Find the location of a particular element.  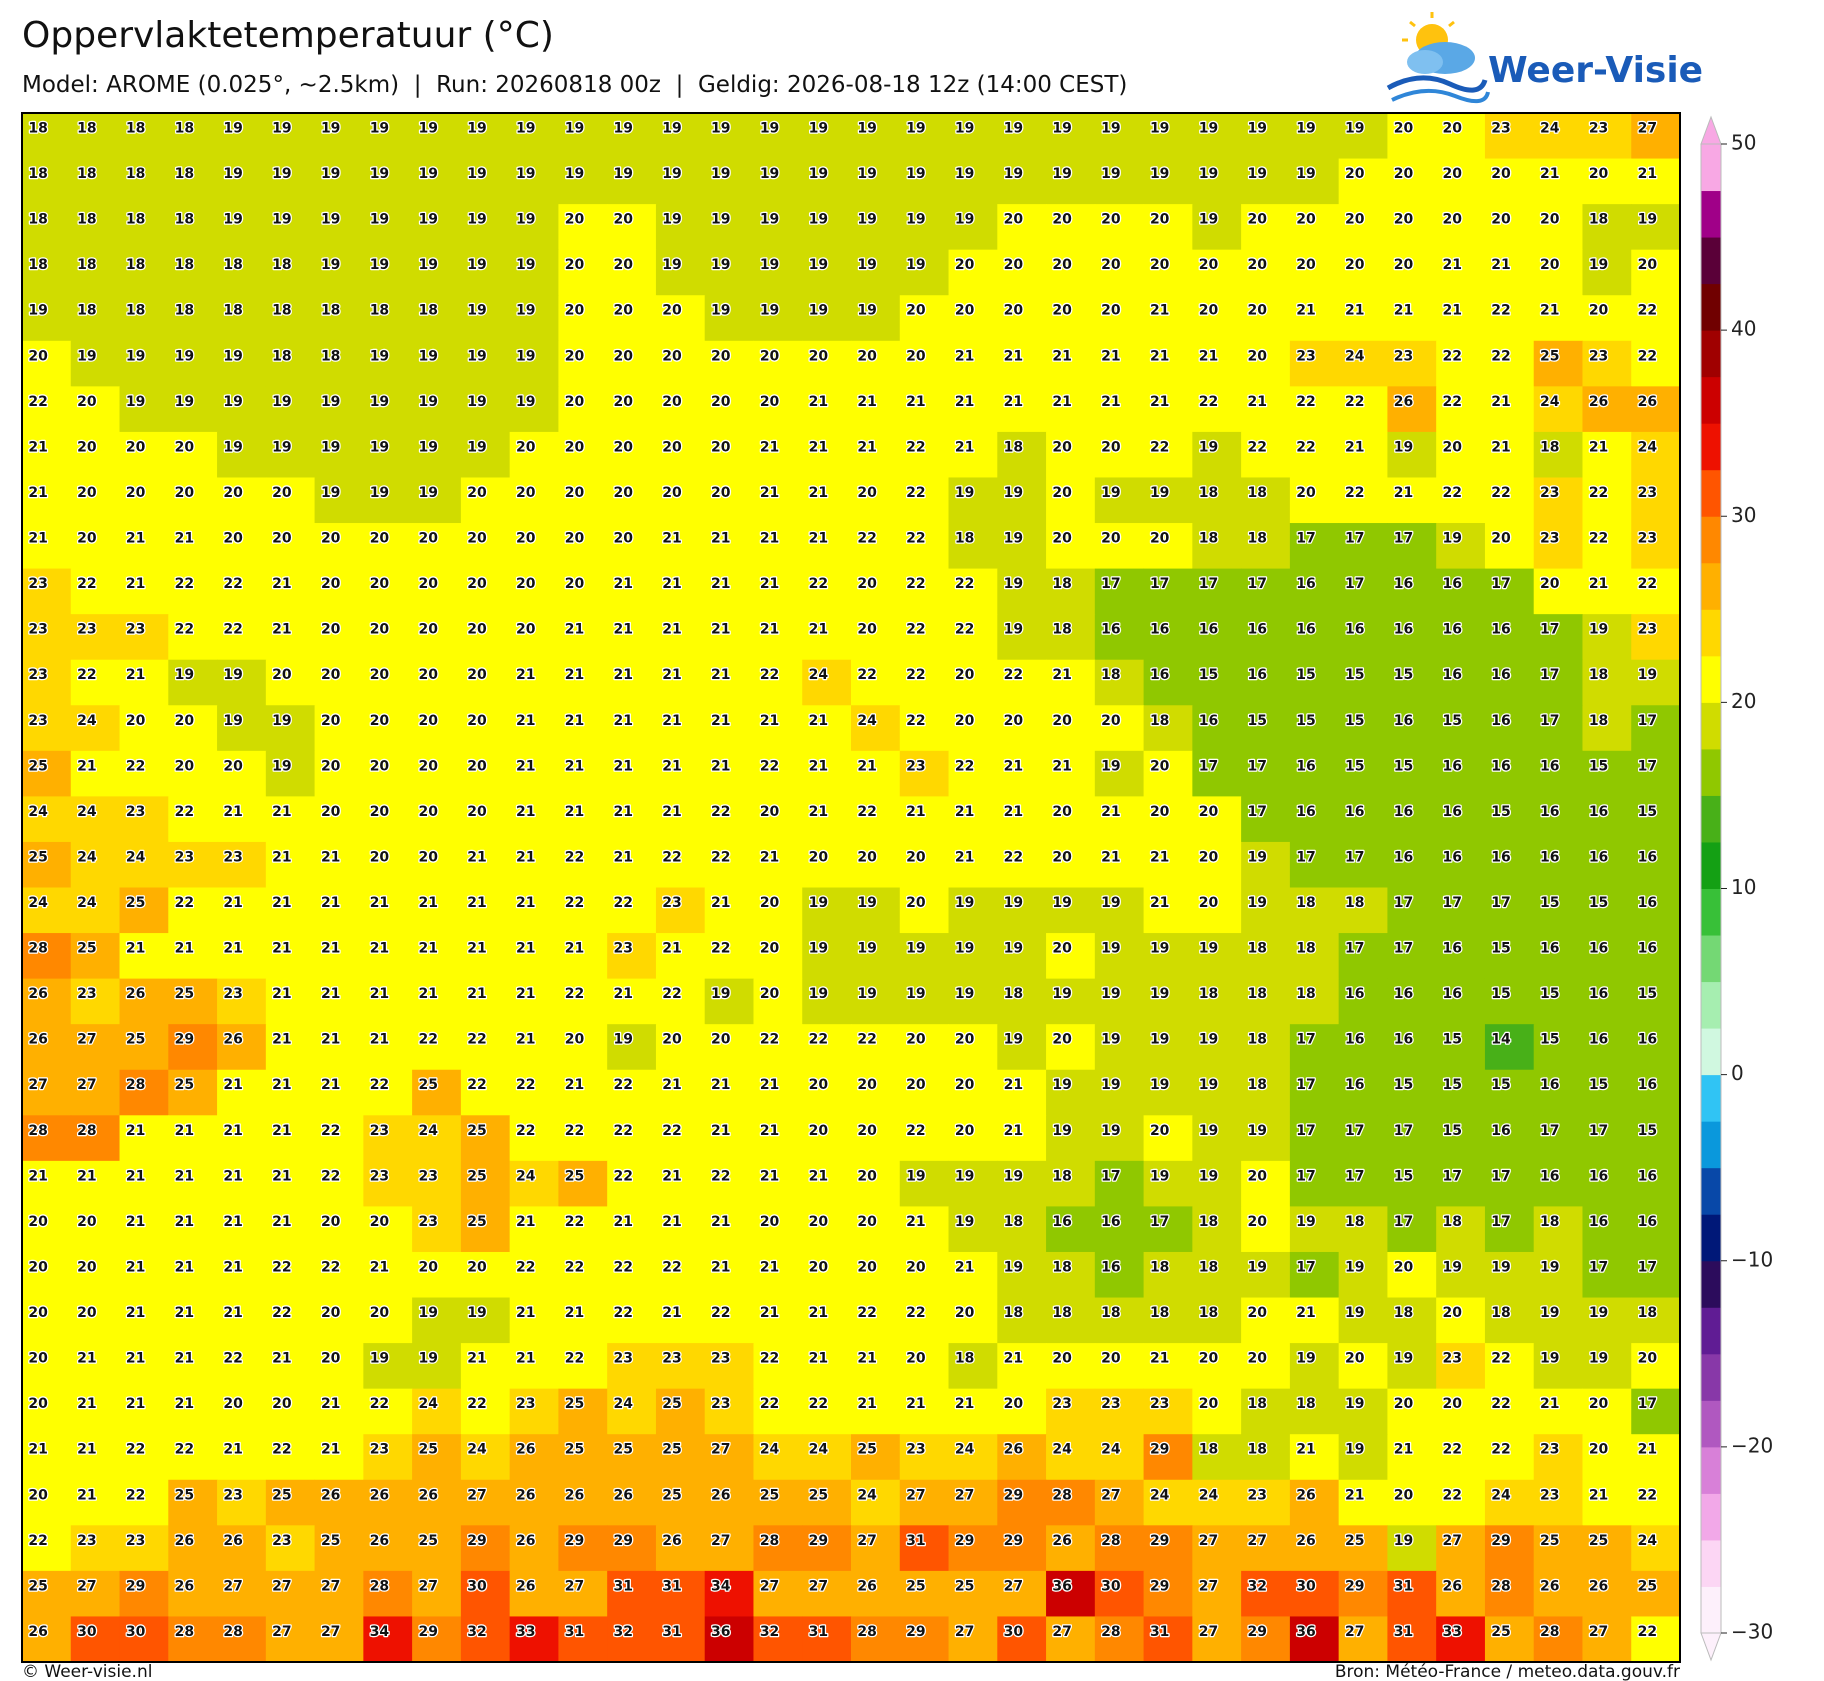

temp-label: 30 is located at coordinates (87, 1632).